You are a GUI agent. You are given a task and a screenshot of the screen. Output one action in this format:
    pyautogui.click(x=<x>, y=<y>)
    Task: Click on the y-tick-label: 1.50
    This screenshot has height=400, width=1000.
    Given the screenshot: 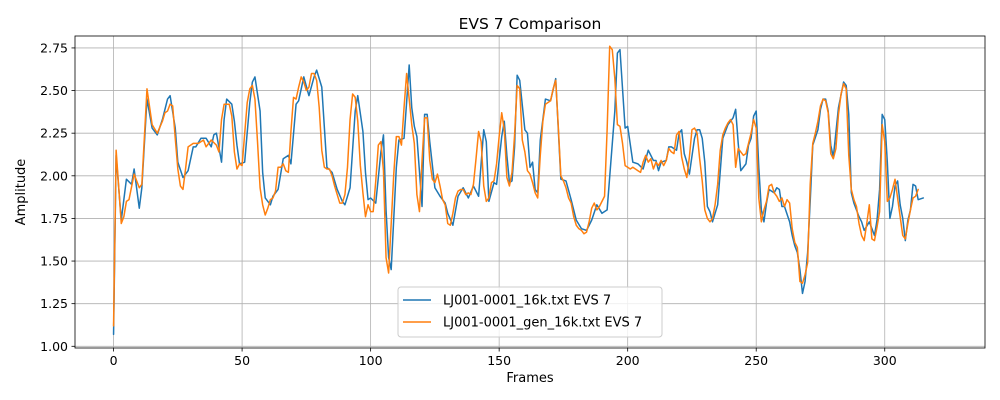 What is the action you would take?
    pyautogui.click(x=54, y=261)
    